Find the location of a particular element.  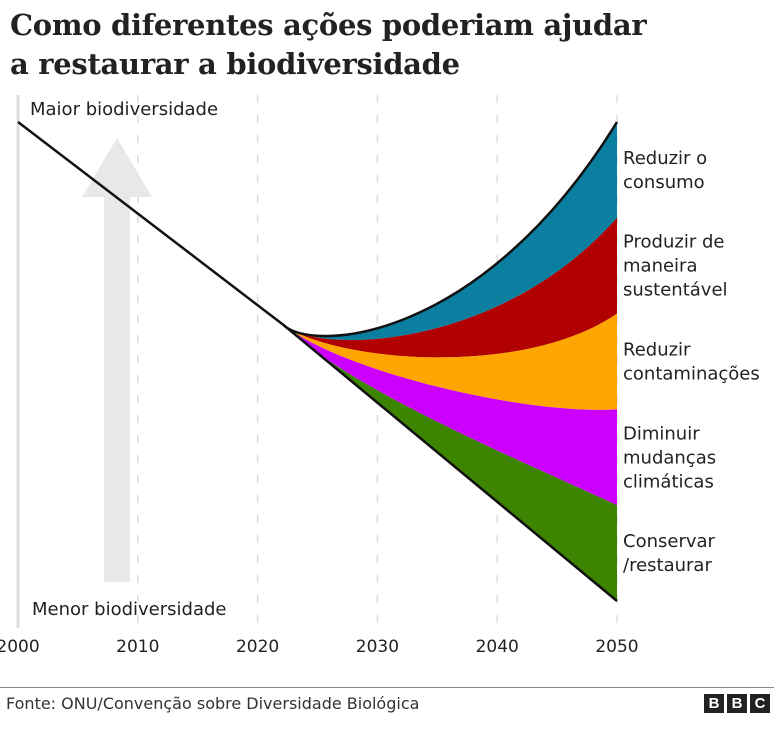

band-reduzir-o-consumo is located at coordinates (450, 231).